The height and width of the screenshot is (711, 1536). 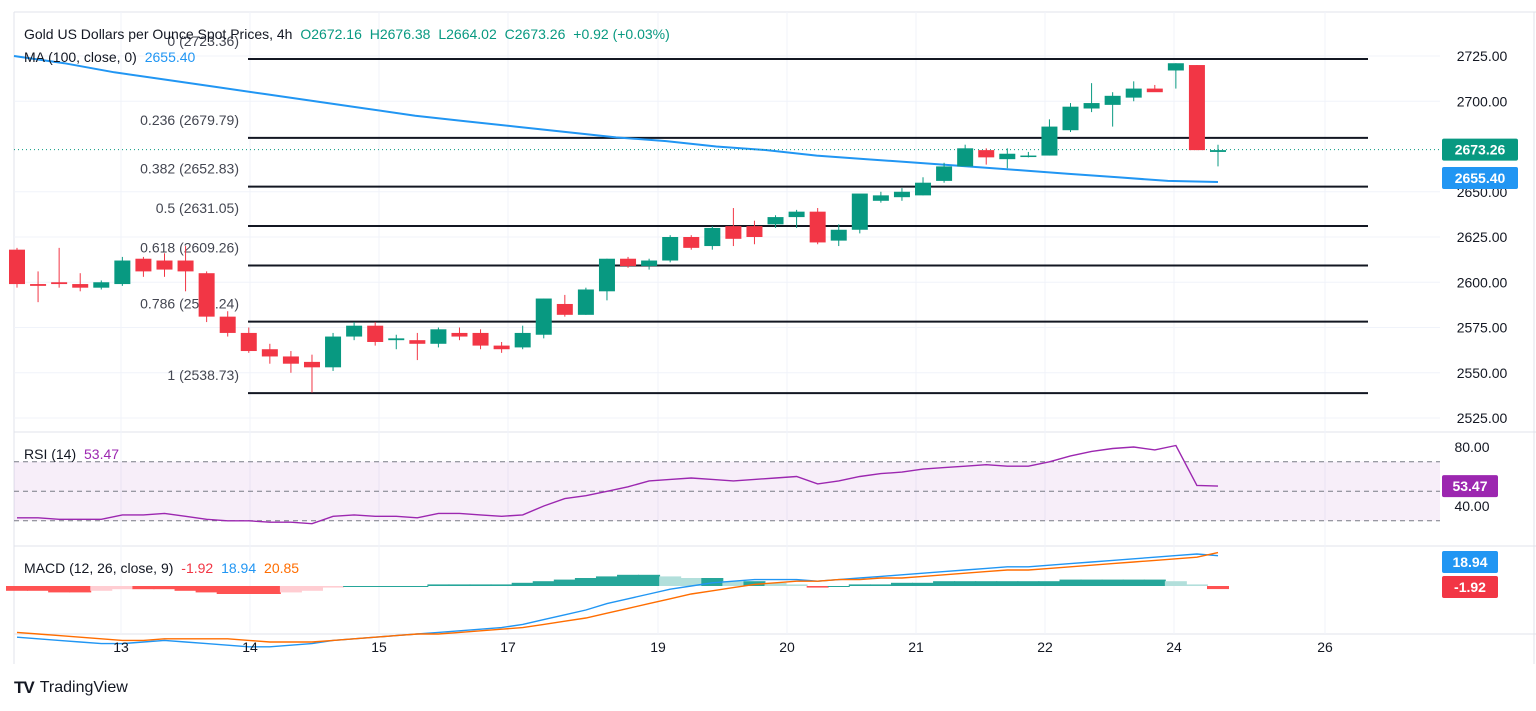 What do you see at coordinates (1480, 149) in the screenshot?
I see `last-price-badge-bg` at bounding box center [1480, 149].